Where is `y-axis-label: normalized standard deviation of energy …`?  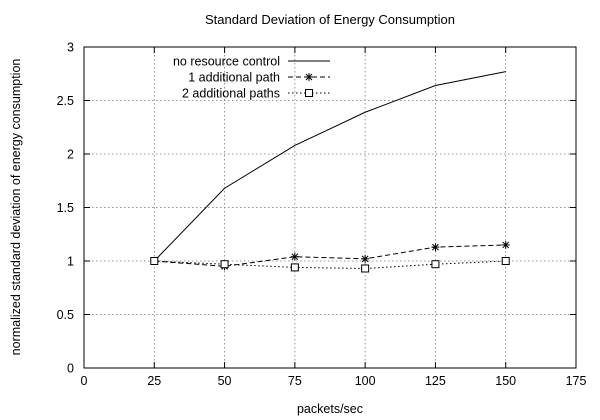
y-axis-label: normalized standard deviation of energy … is located at coordinates (16, 207).